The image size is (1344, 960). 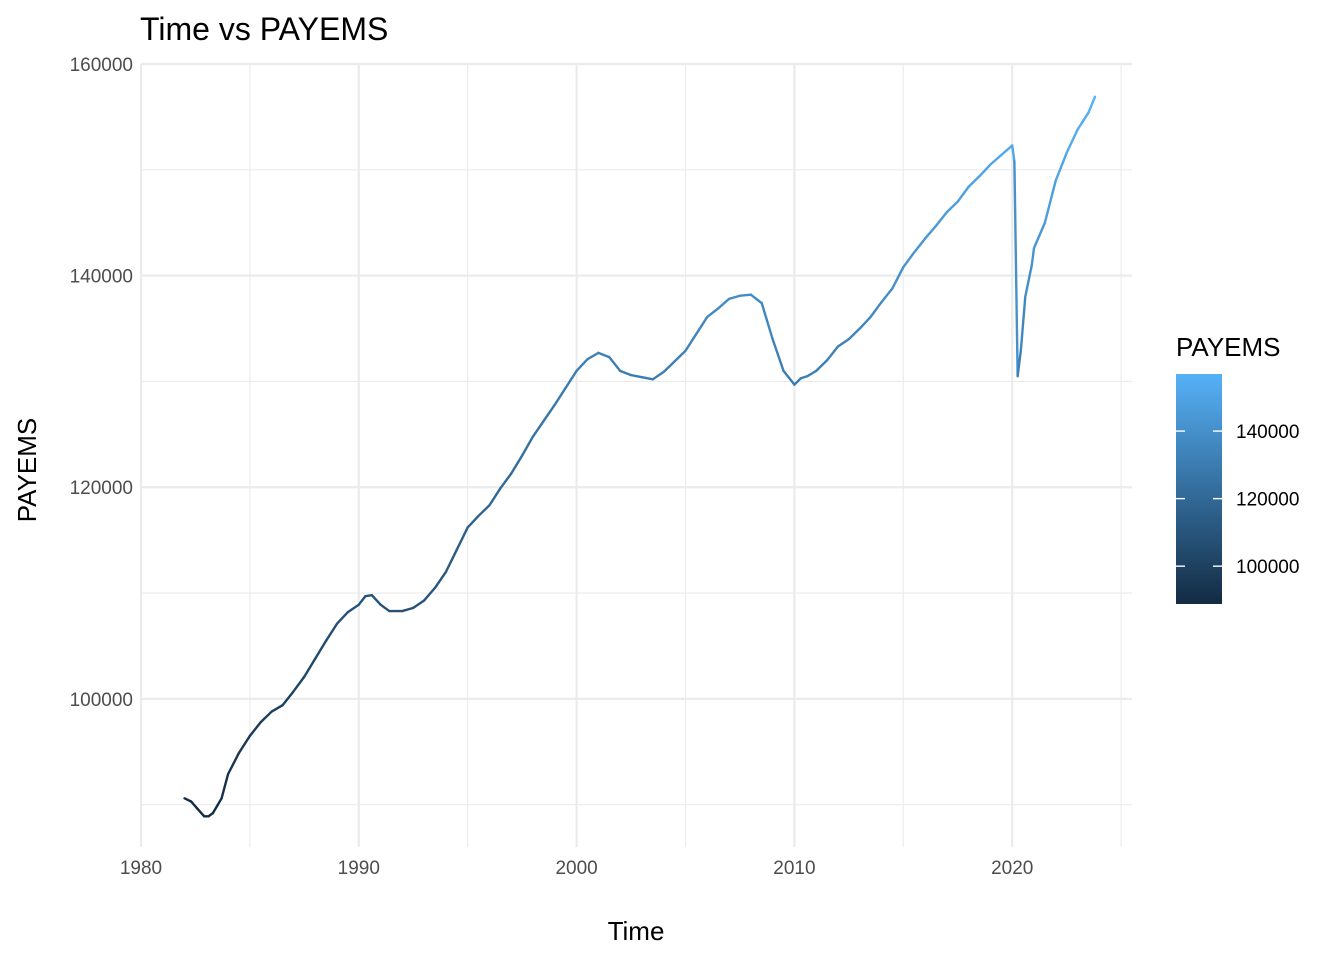 I want to click on y-tick-label: 120000, so click(x=101, y=488).